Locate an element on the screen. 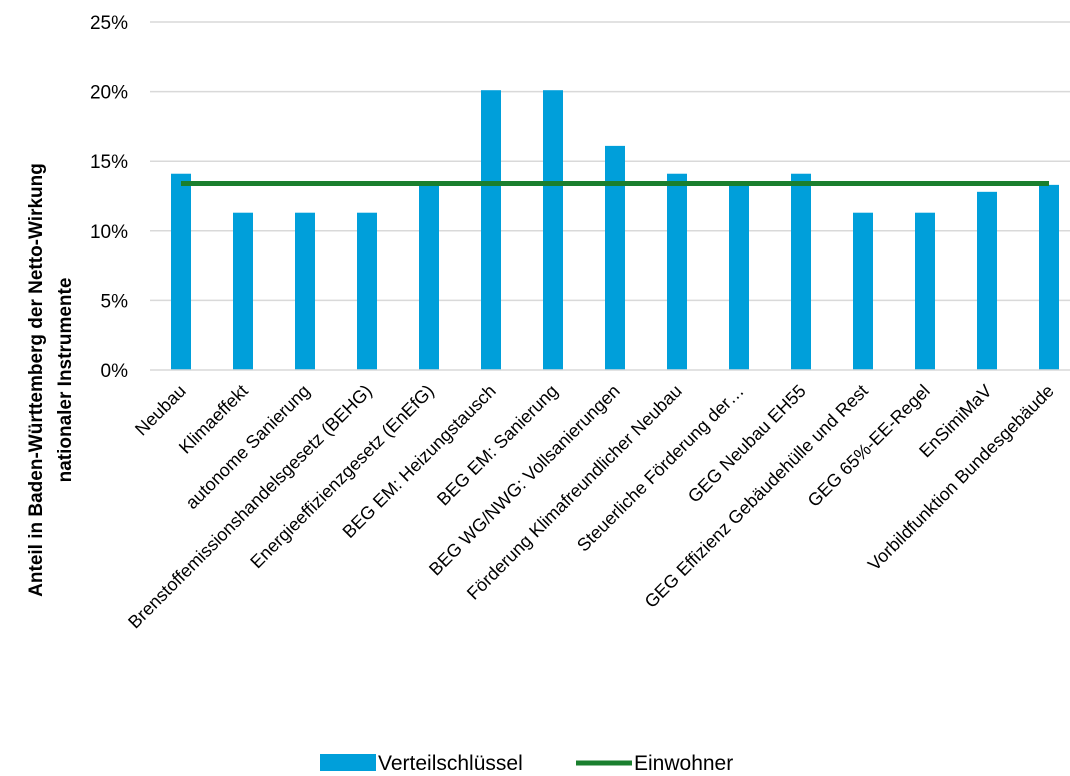 This screenshot has height=776, width=1070. y-tick-label: 5% is located at coordinates (115, 301).